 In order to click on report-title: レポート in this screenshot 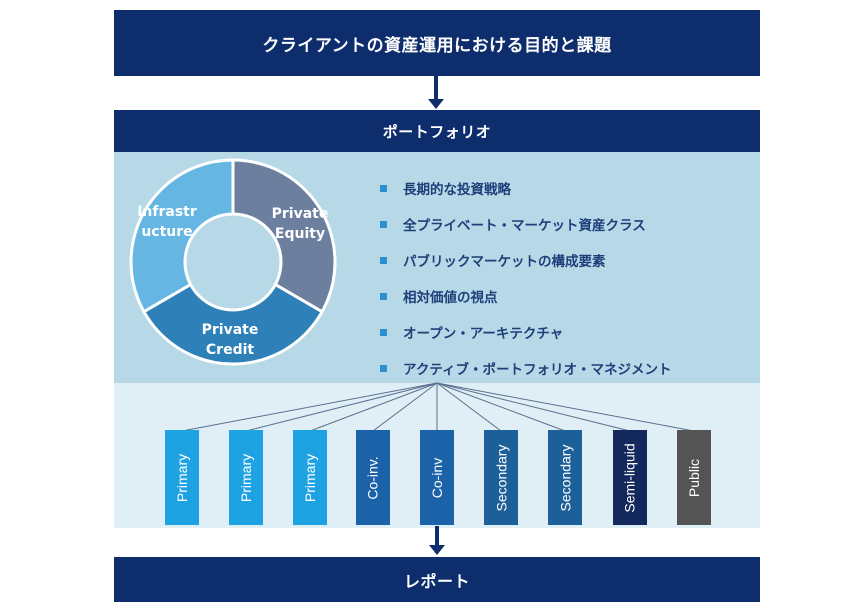, I will do `click(436, 581)`.